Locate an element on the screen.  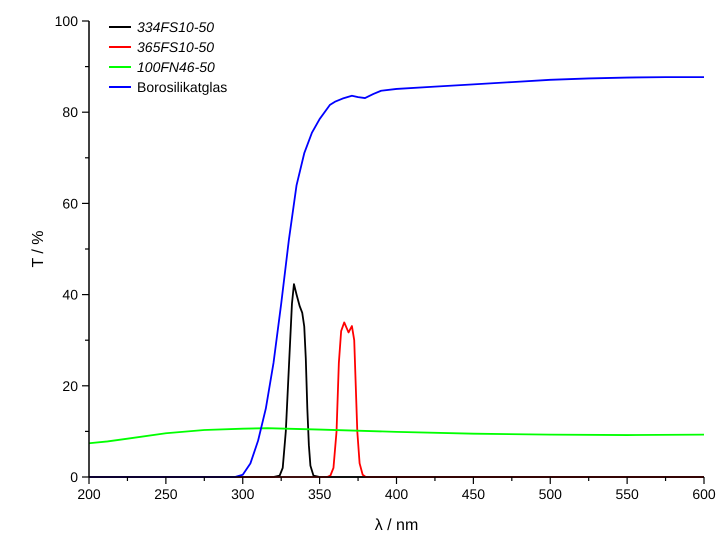
y-axis-title: T / % is located at coordinates (38, 249).